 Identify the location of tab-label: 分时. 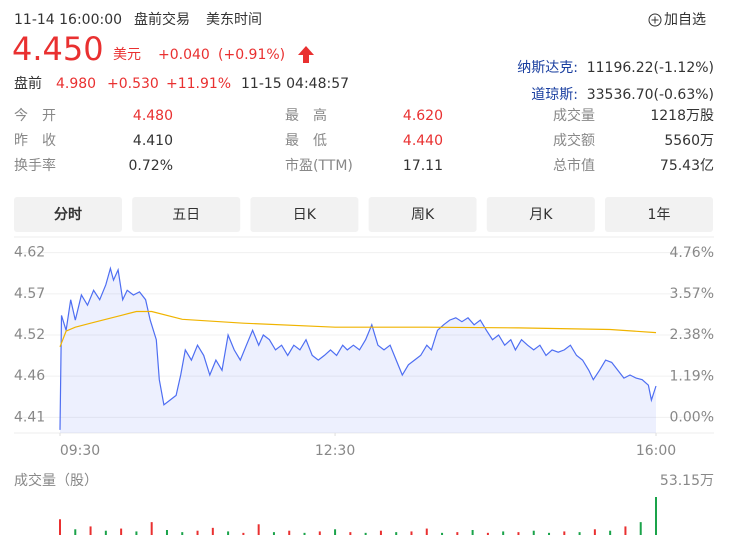
(68, 214).